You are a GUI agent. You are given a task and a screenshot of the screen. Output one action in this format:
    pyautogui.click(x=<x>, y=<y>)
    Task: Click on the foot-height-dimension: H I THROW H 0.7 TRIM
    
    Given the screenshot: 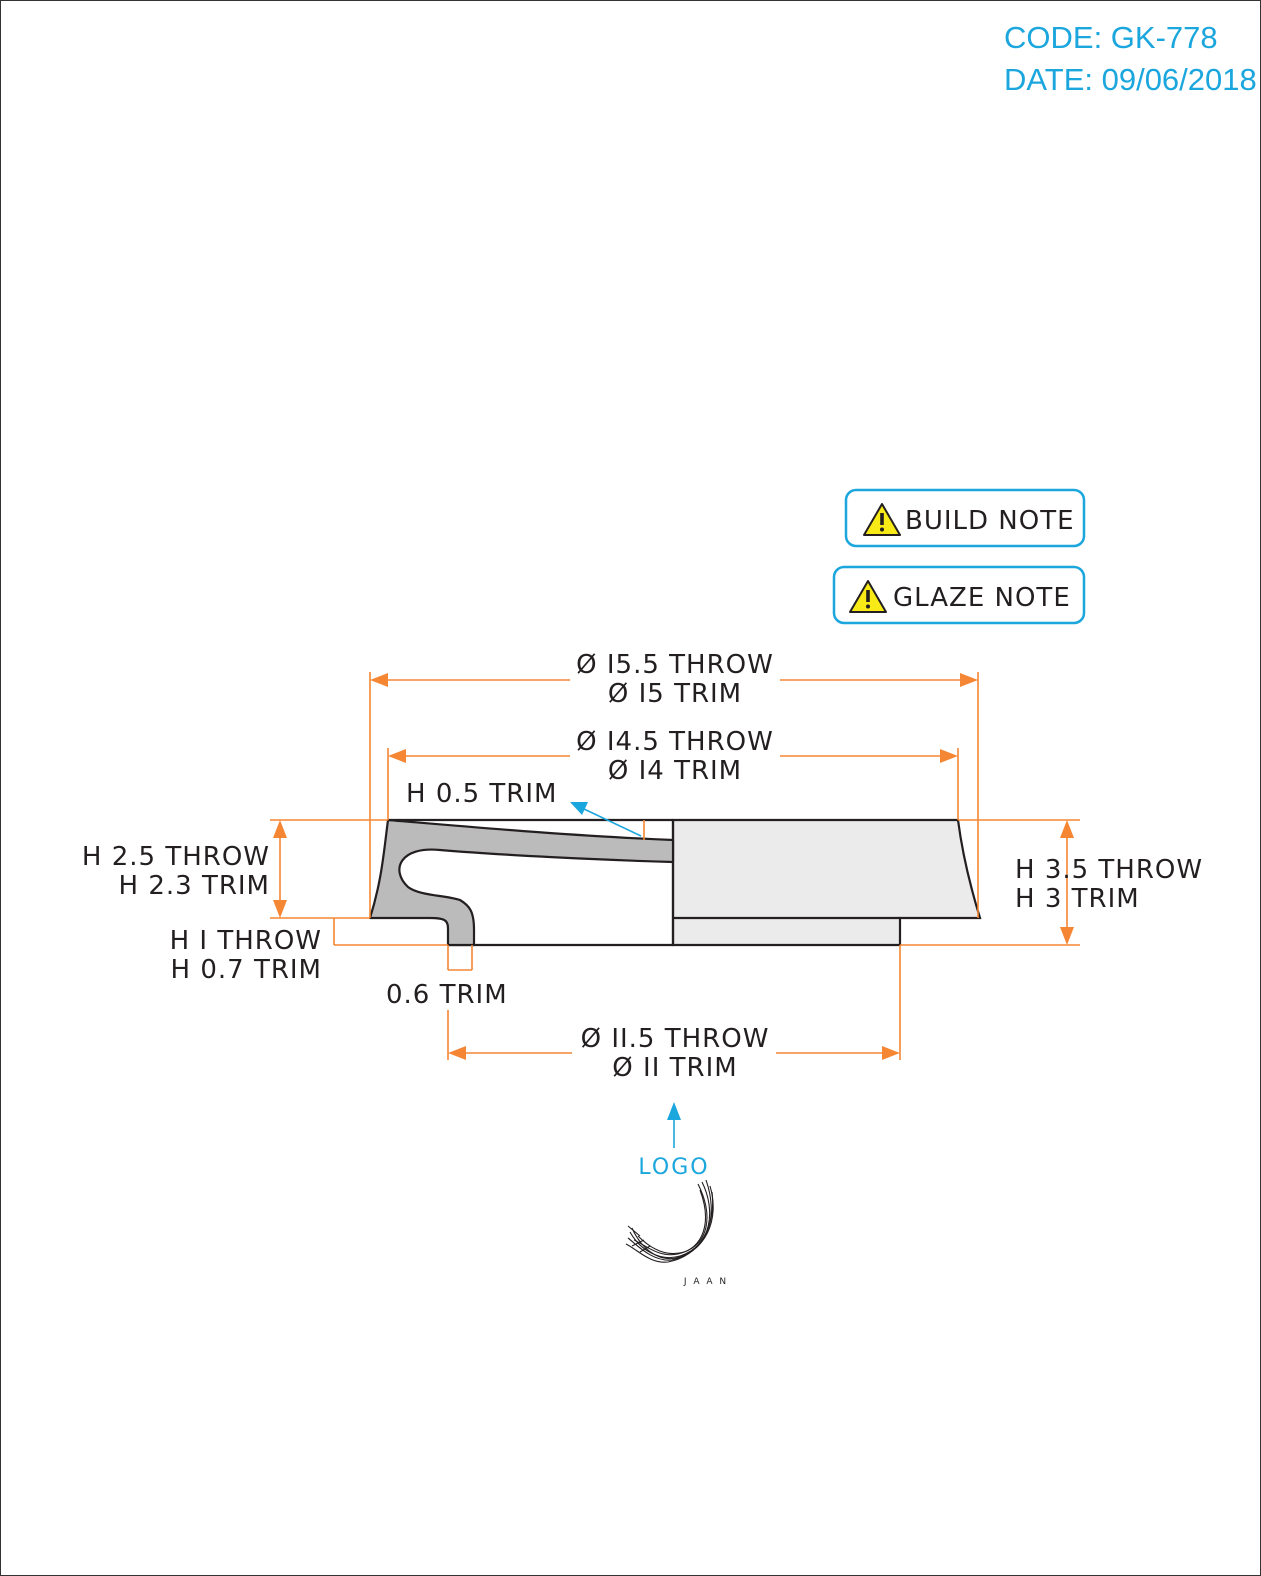 What is the action you would take?
    pyautogui.click(x=309, y=951)
    